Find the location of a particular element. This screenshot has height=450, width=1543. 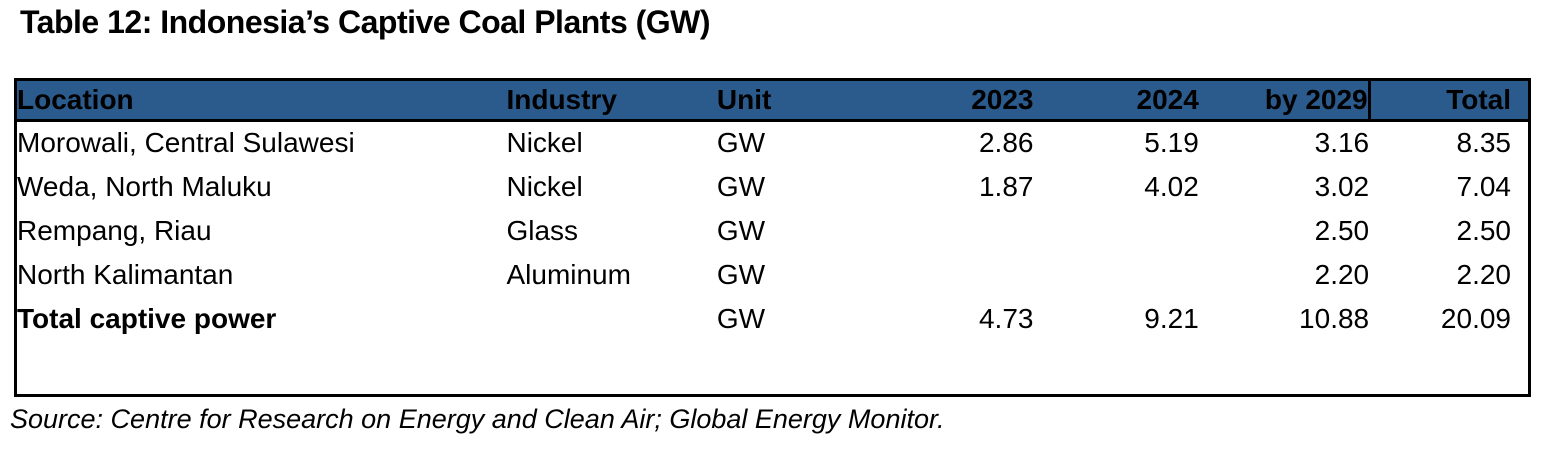

col-header-industry: Industry is located at coordinates (611, 100).